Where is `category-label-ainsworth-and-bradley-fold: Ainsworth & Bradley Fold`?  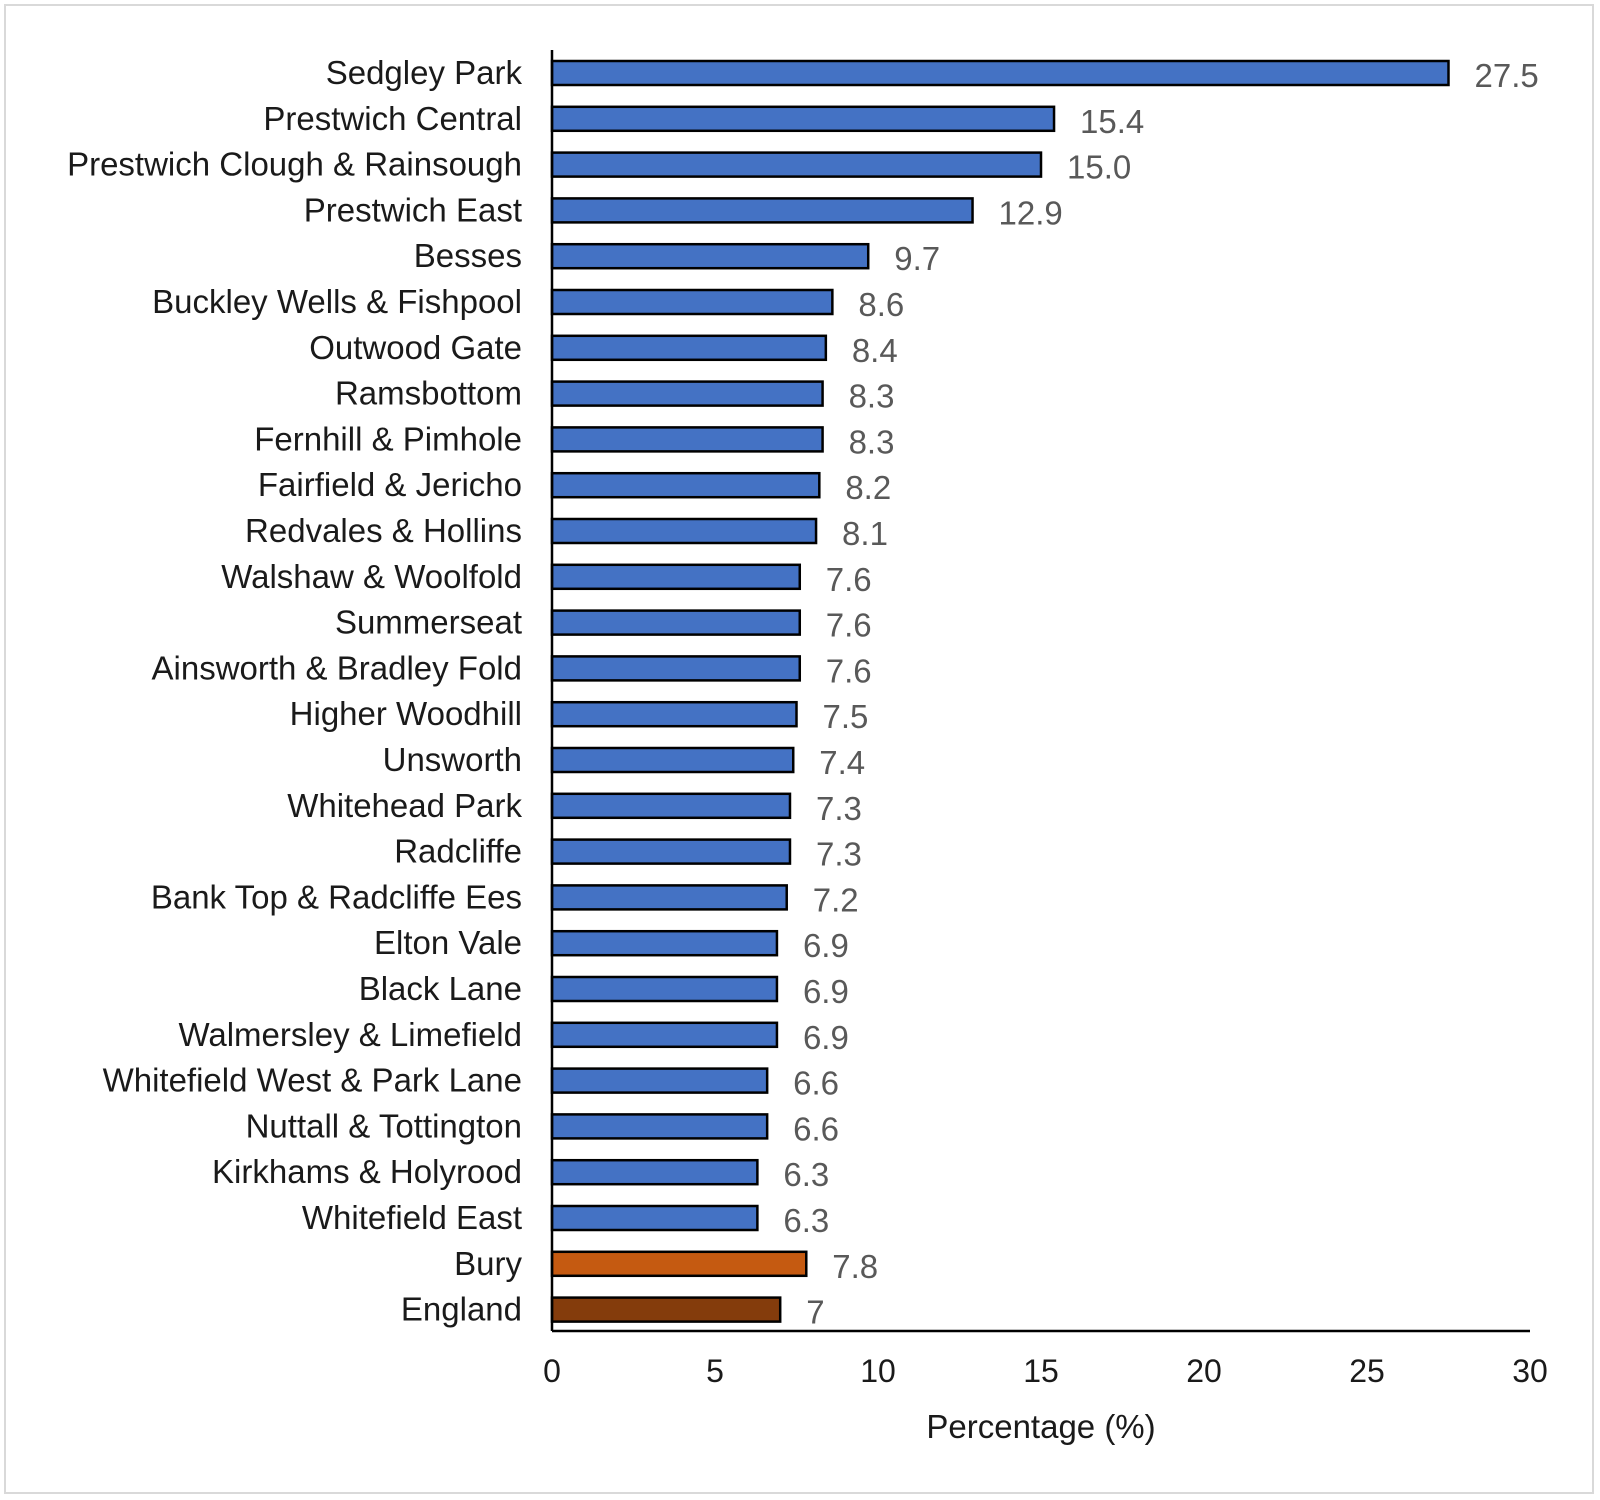
category-label-ainsworth-and-bradley-fold: Ainsworth & Bradley Fold is located at coordinates (337, 667).